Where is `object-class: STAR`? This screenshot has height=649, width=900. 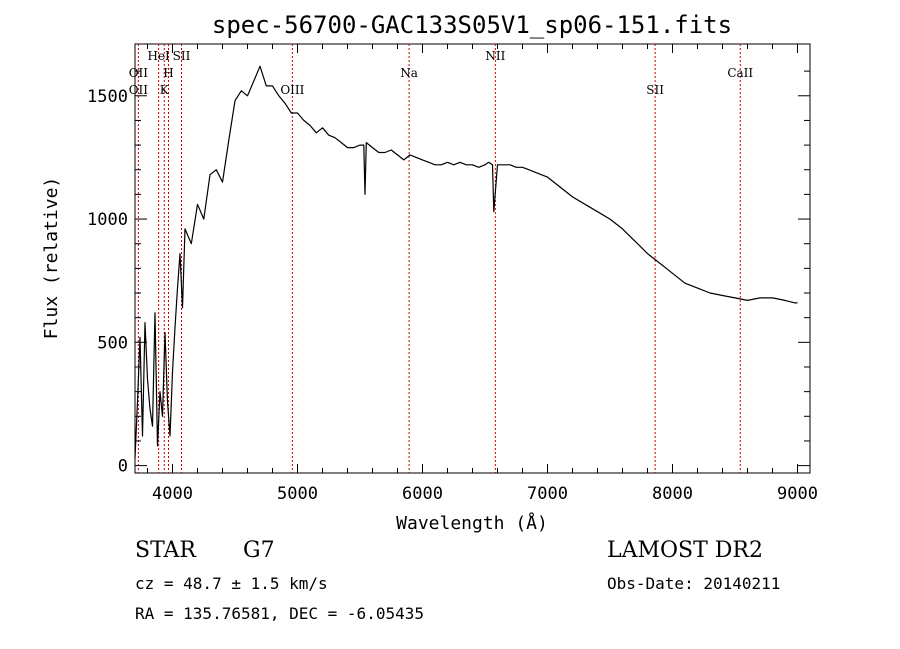 object-class: STAR is located at coordinates (165, 550).